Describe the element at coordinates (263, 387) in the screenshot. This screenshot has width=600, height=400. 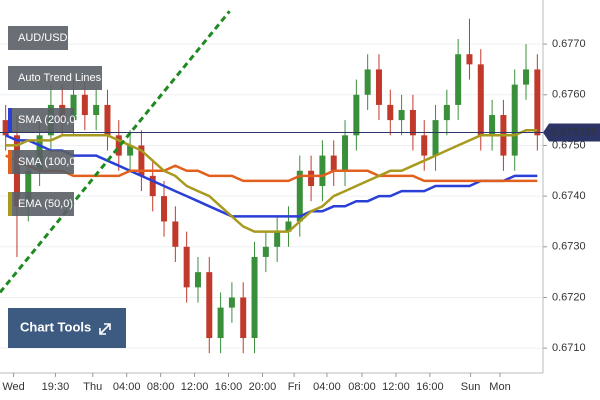
I see `x-tick-label: 20:00` at that location.